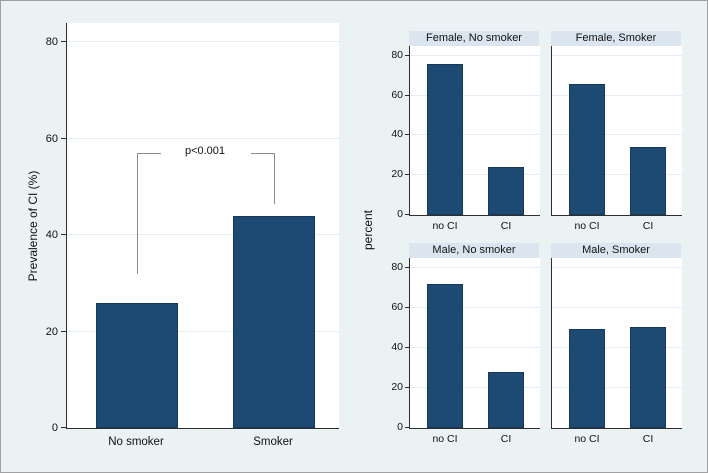 This screenshot has width=708, height=473. I want to click on left-y-tick-label: 0, so click(54, 428).